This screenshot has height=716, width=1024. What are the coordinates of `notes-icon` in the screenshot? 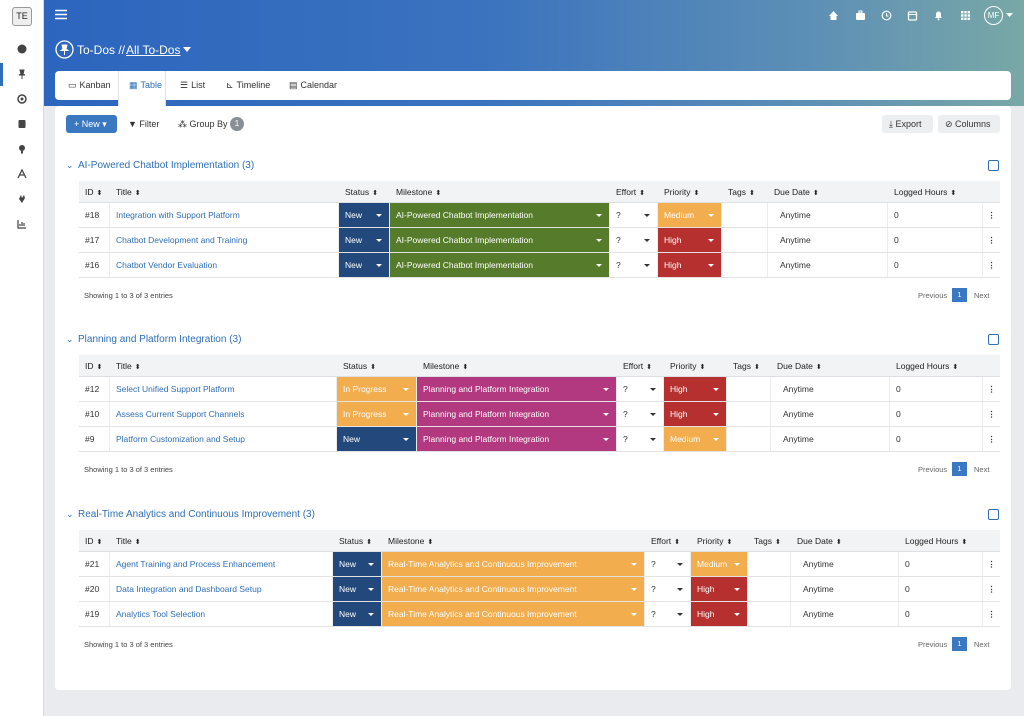 It's located at (22, 124).